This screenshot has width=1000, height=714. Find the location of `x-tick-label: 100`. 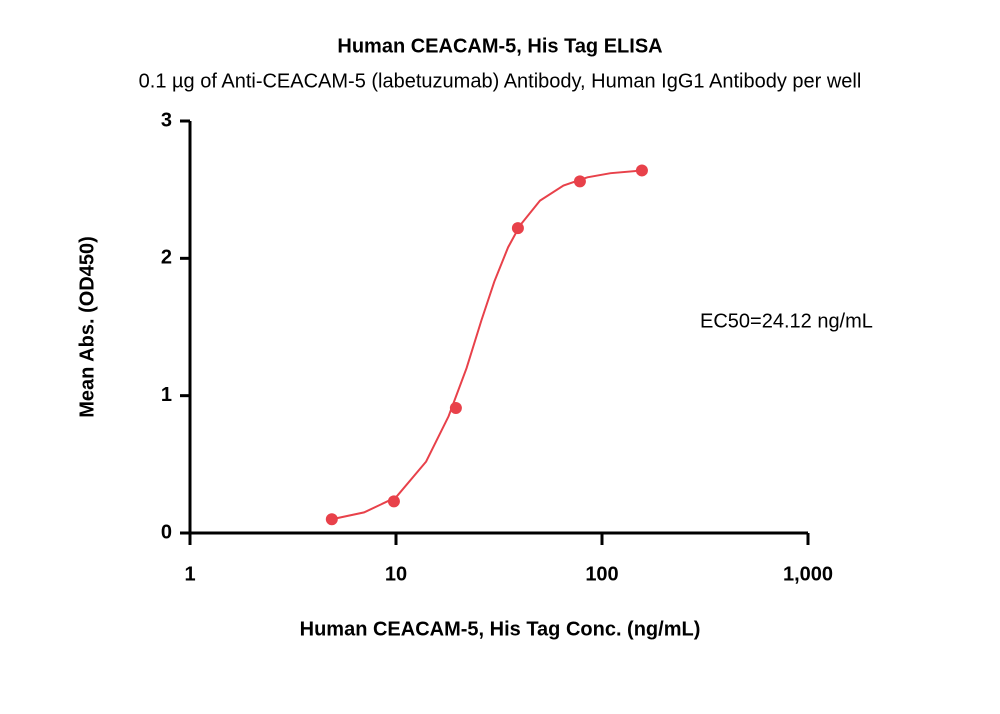

x-tick-label: 100 is located at coordinates (601, 574).